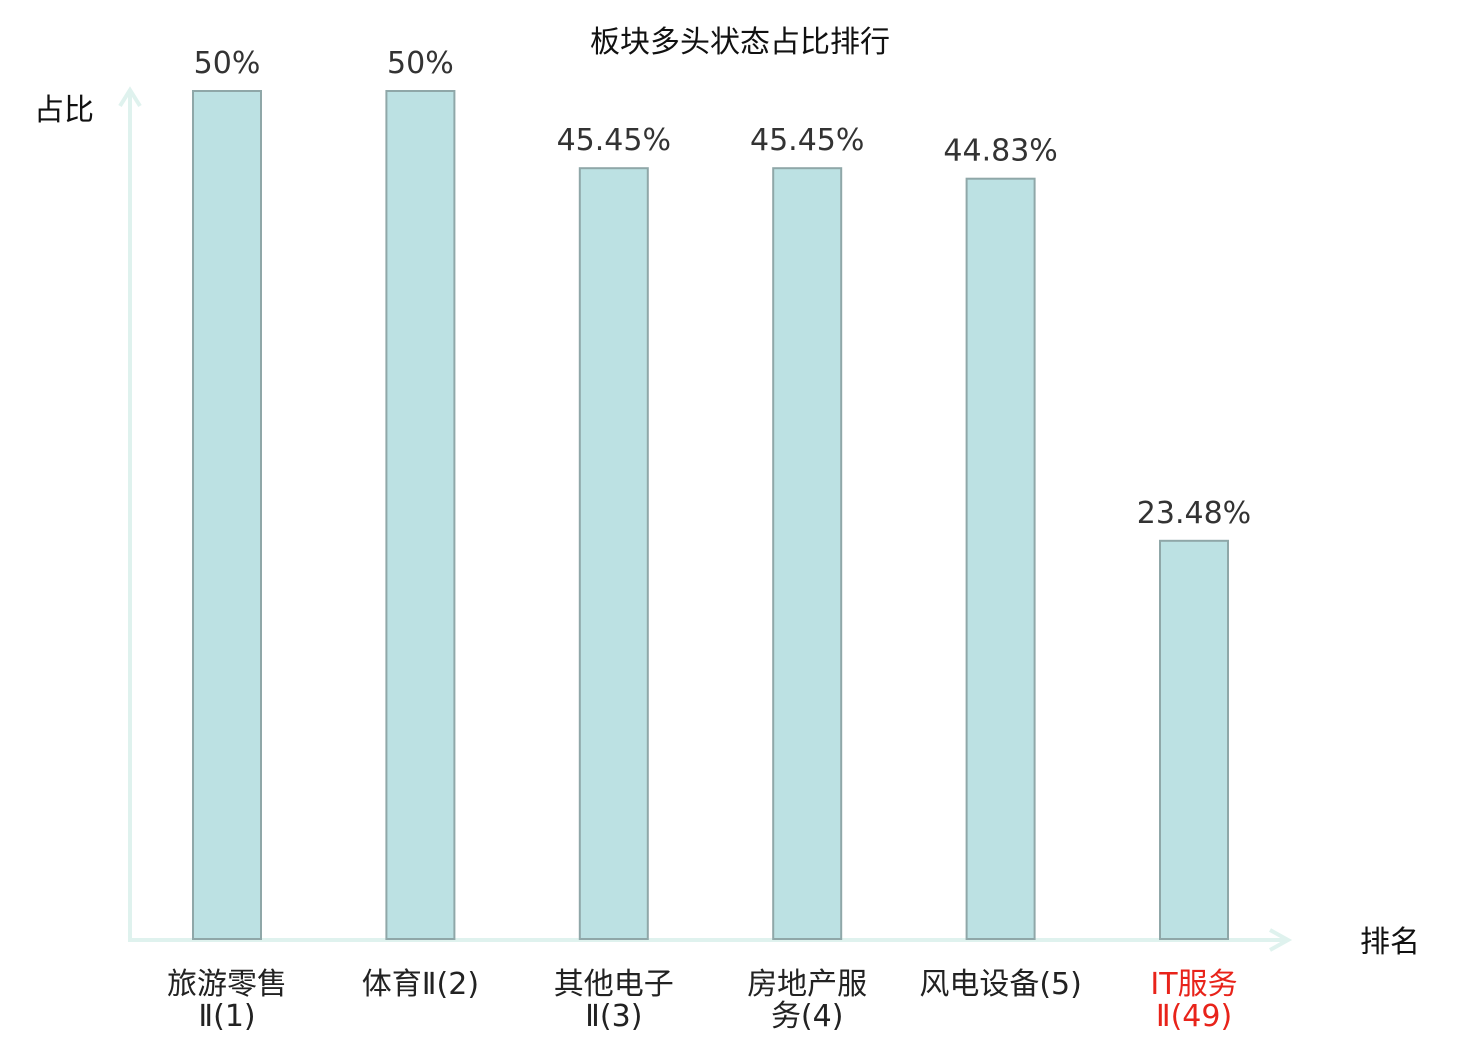 This screenshot has width=1480, height=1040. What do you see at coordinates (807, 140) in the screenshot?
I see `value-label-4: 45.45%` at bounding box center [807, 140].